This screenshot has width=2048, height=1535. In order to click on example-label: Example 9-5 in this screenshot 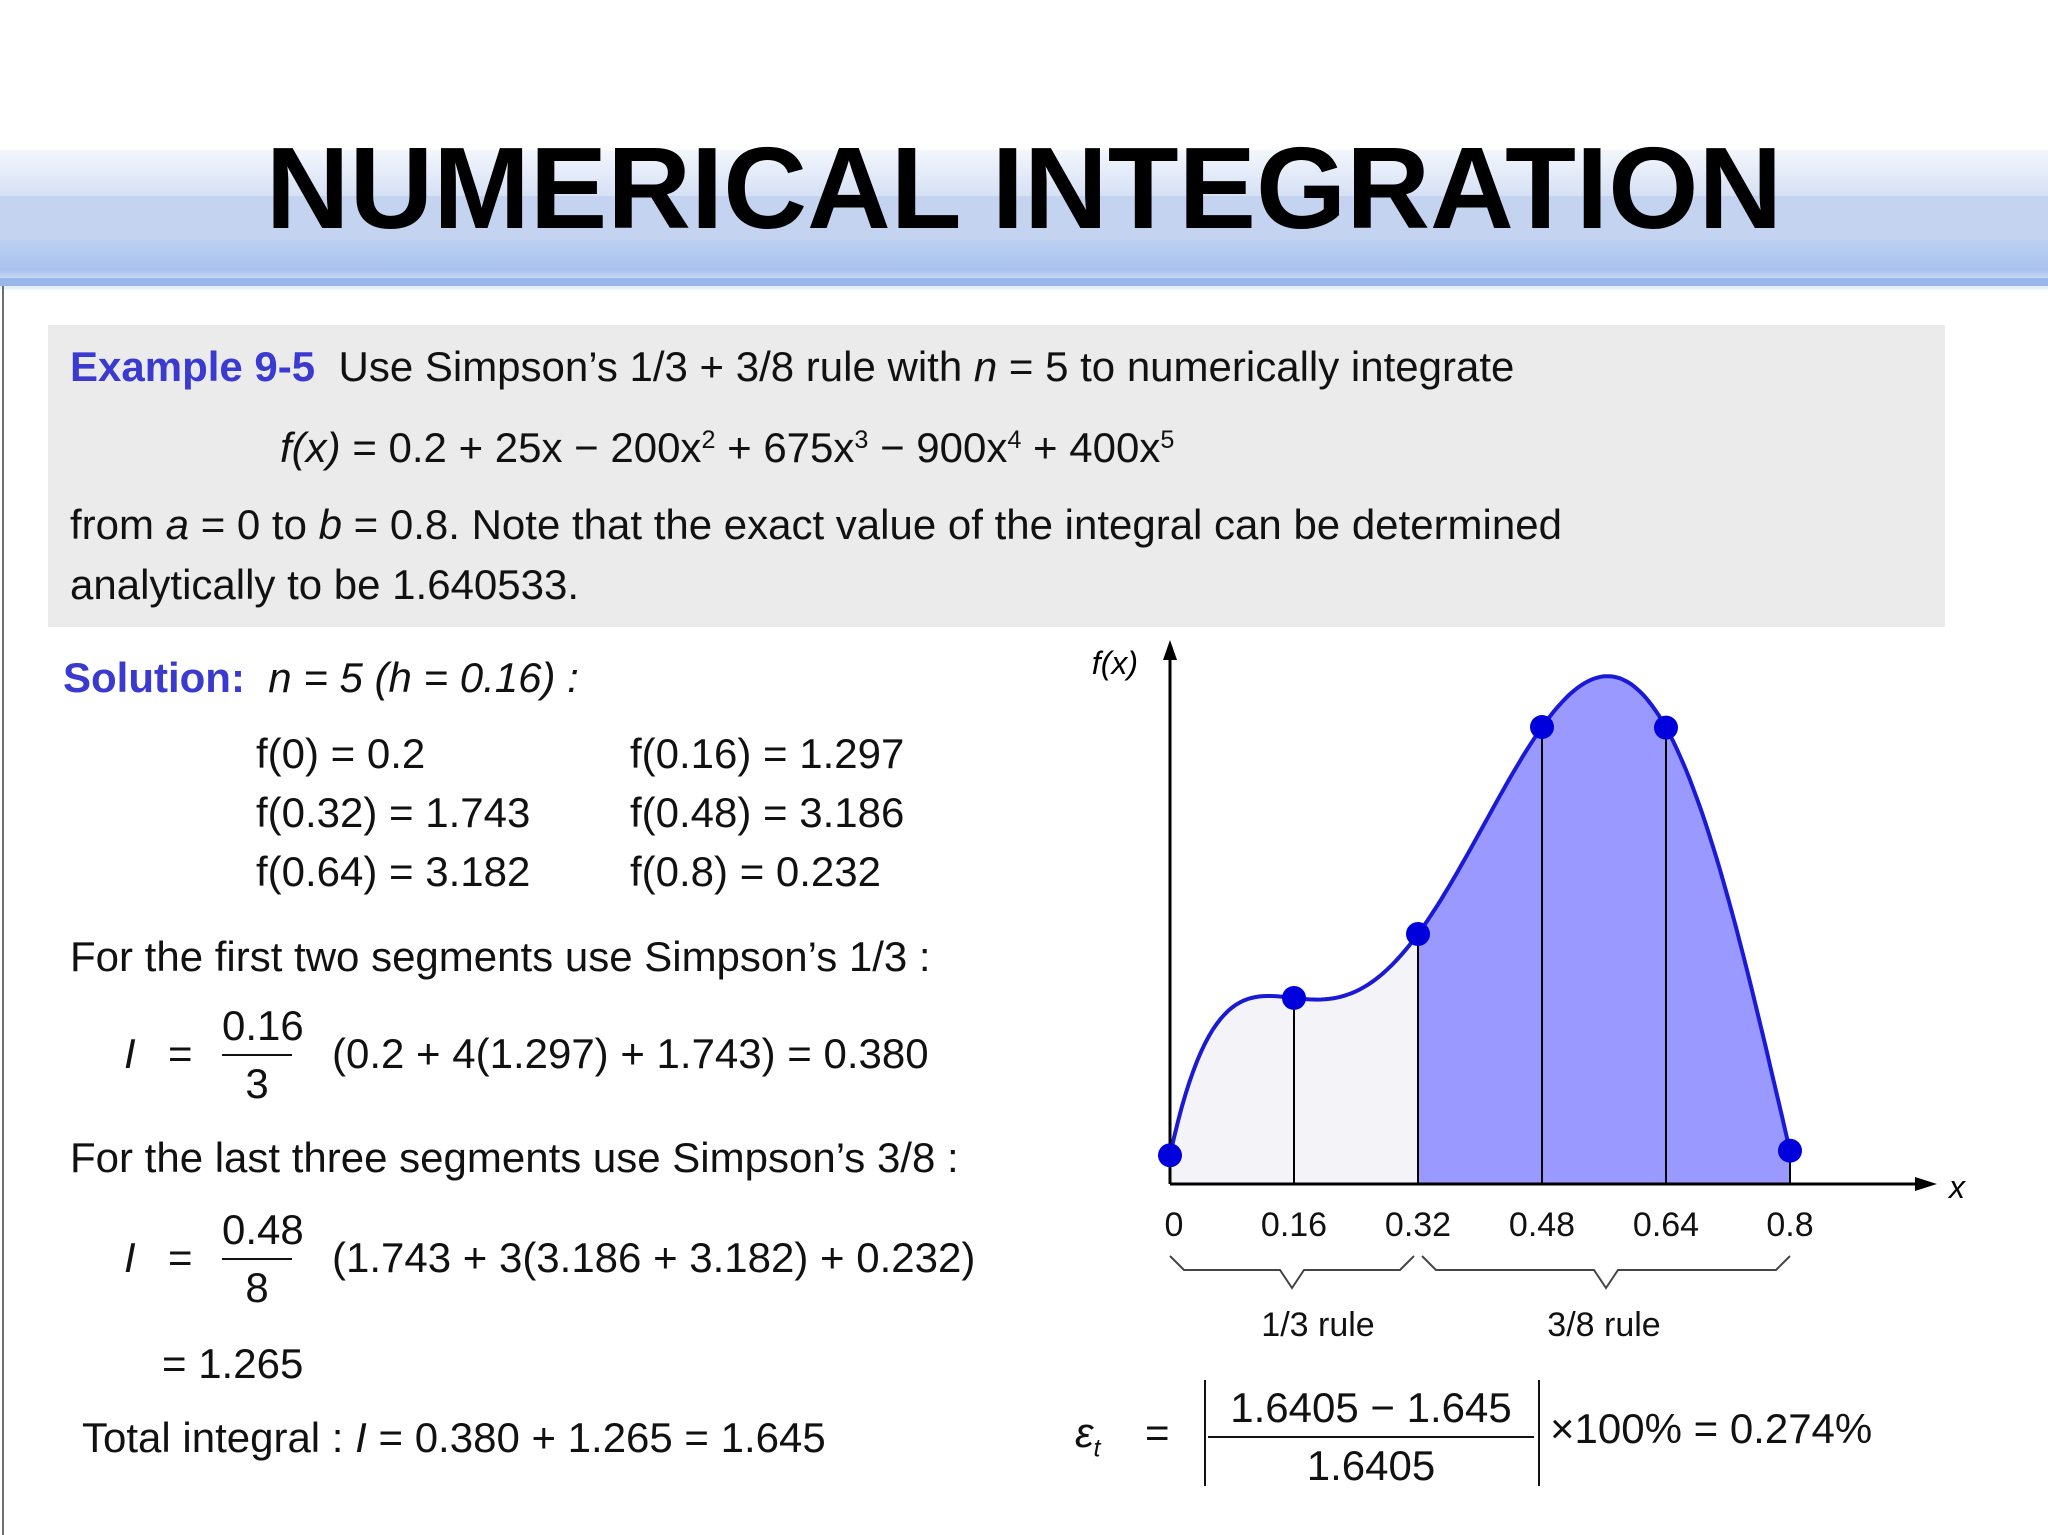, I will do `click(193, 366)`.